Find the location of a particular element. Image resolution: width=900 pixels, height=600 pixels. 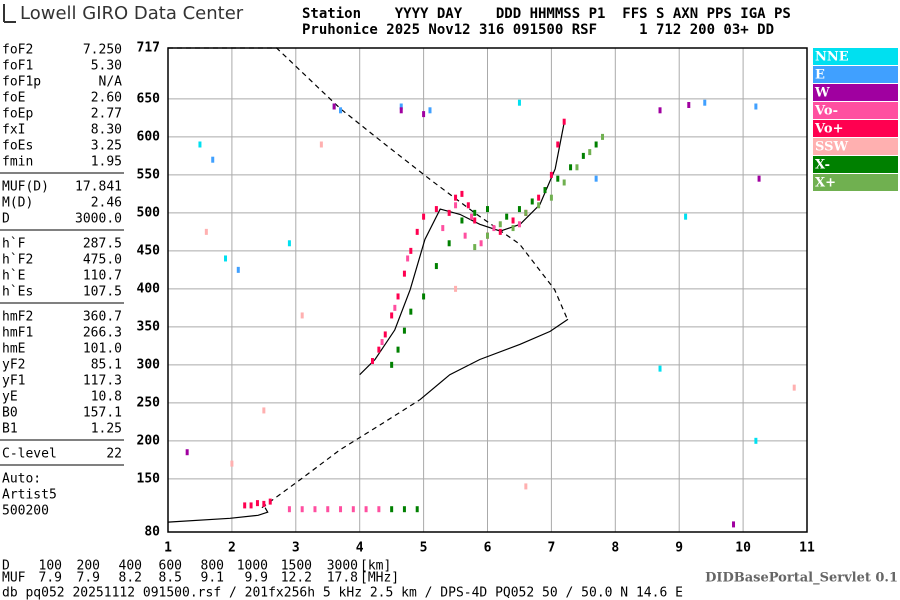

profile-curve is located at coordinates (341, 454).